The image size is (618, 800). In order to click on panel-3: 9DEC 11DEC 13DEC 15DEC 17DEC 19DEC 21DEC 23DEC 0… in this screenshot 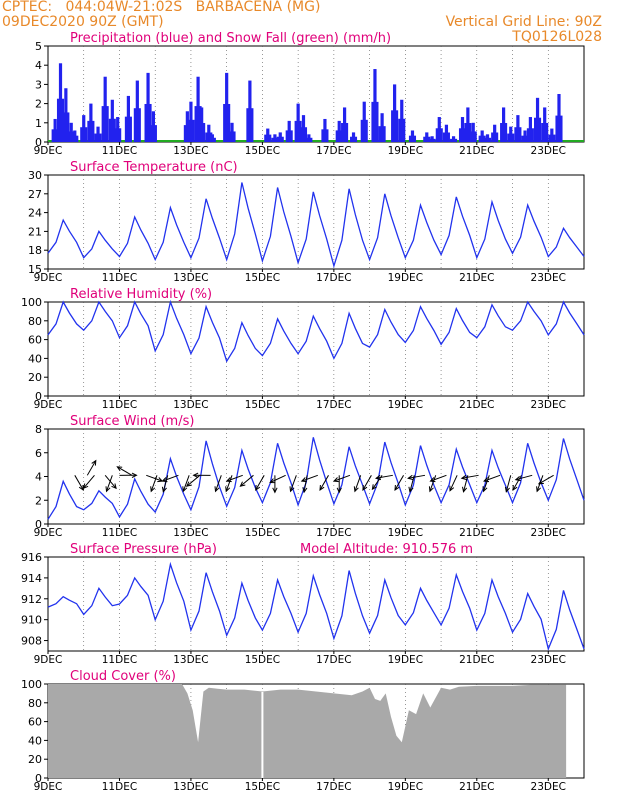, I will do `click(303, 349)`.